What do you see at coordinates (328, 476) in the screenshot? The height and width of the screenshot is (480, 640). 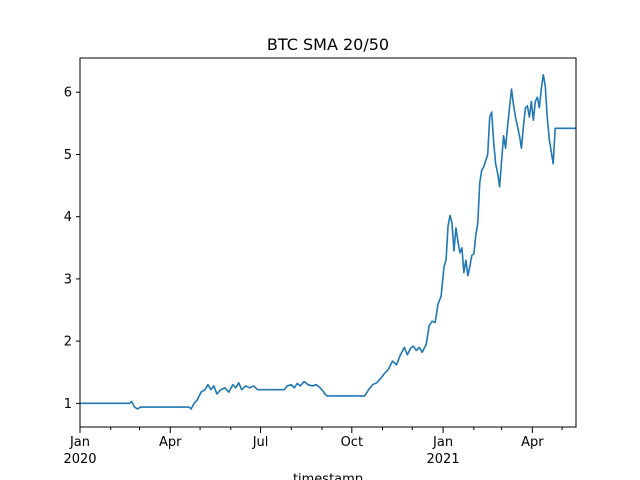 I see `x-axis-label: timestamp` at bounding box center [328, 476].